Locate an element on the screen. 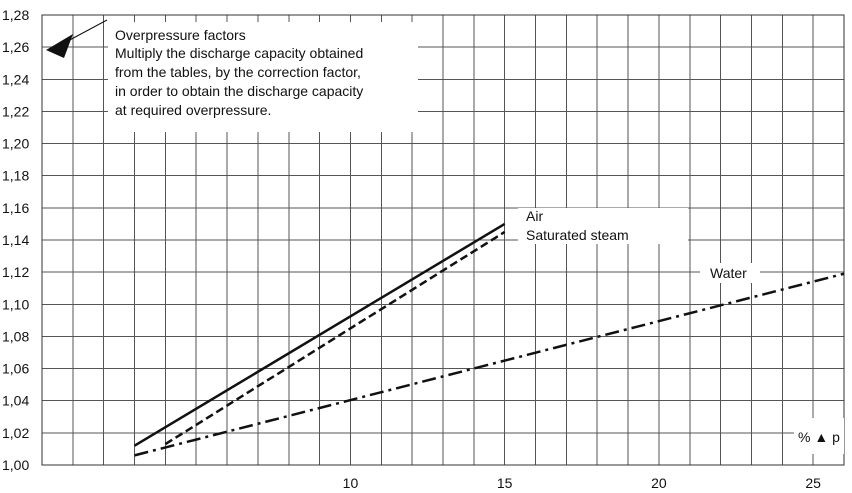 The width and height of the screenshot is (852, 493). y-tick-label: 1,24 is located at coordinates (15, 79).